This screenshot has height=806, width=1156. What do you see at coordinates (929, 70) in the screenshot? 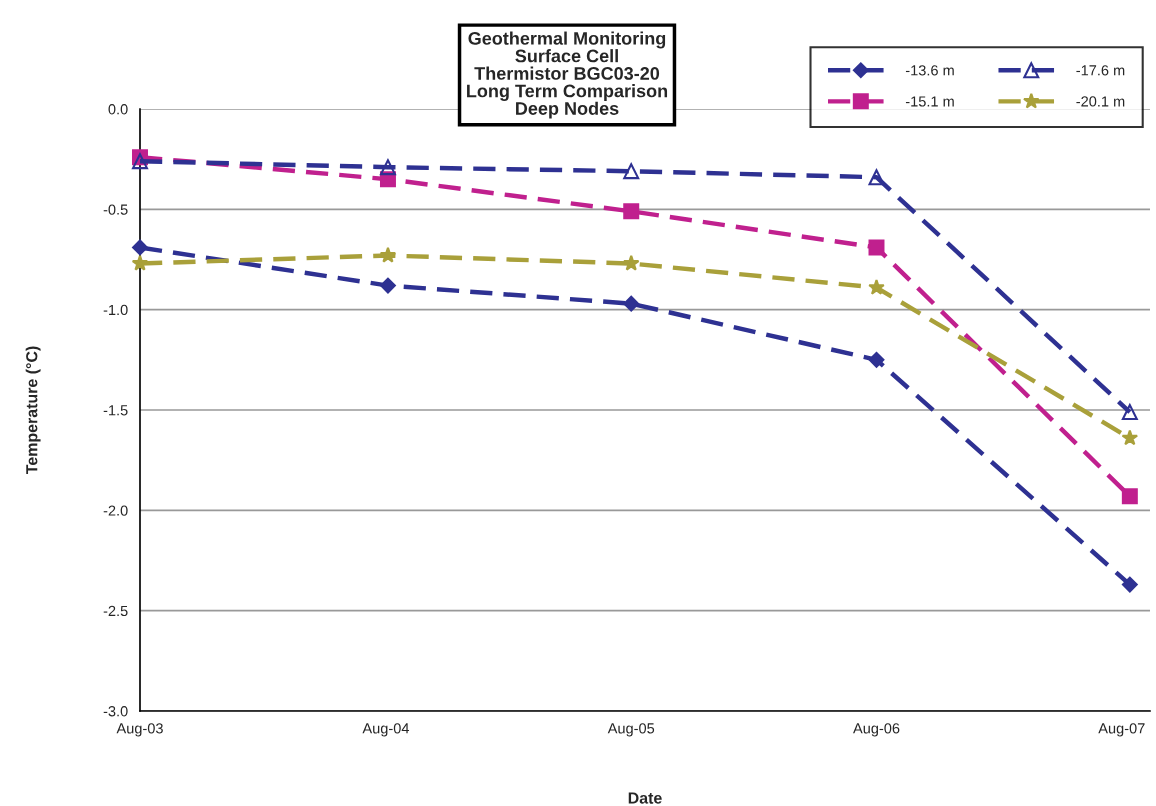
I see `legend-label: -13.6 m` at bounding box center [929, 70].